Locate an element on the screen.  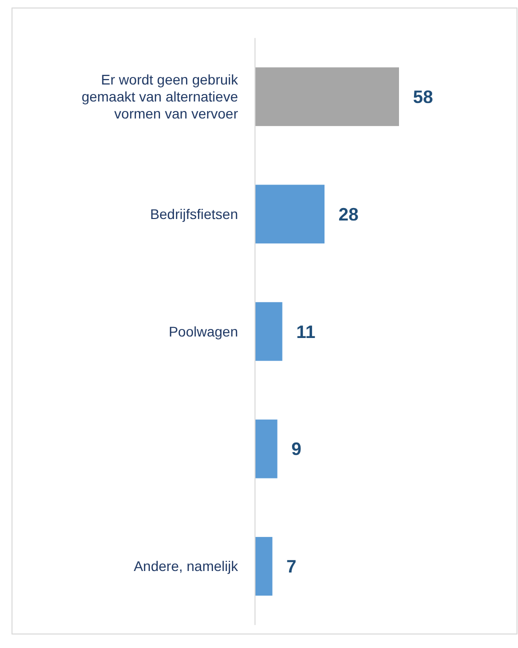
data-label: 11 is located at coordinates (306, 332).